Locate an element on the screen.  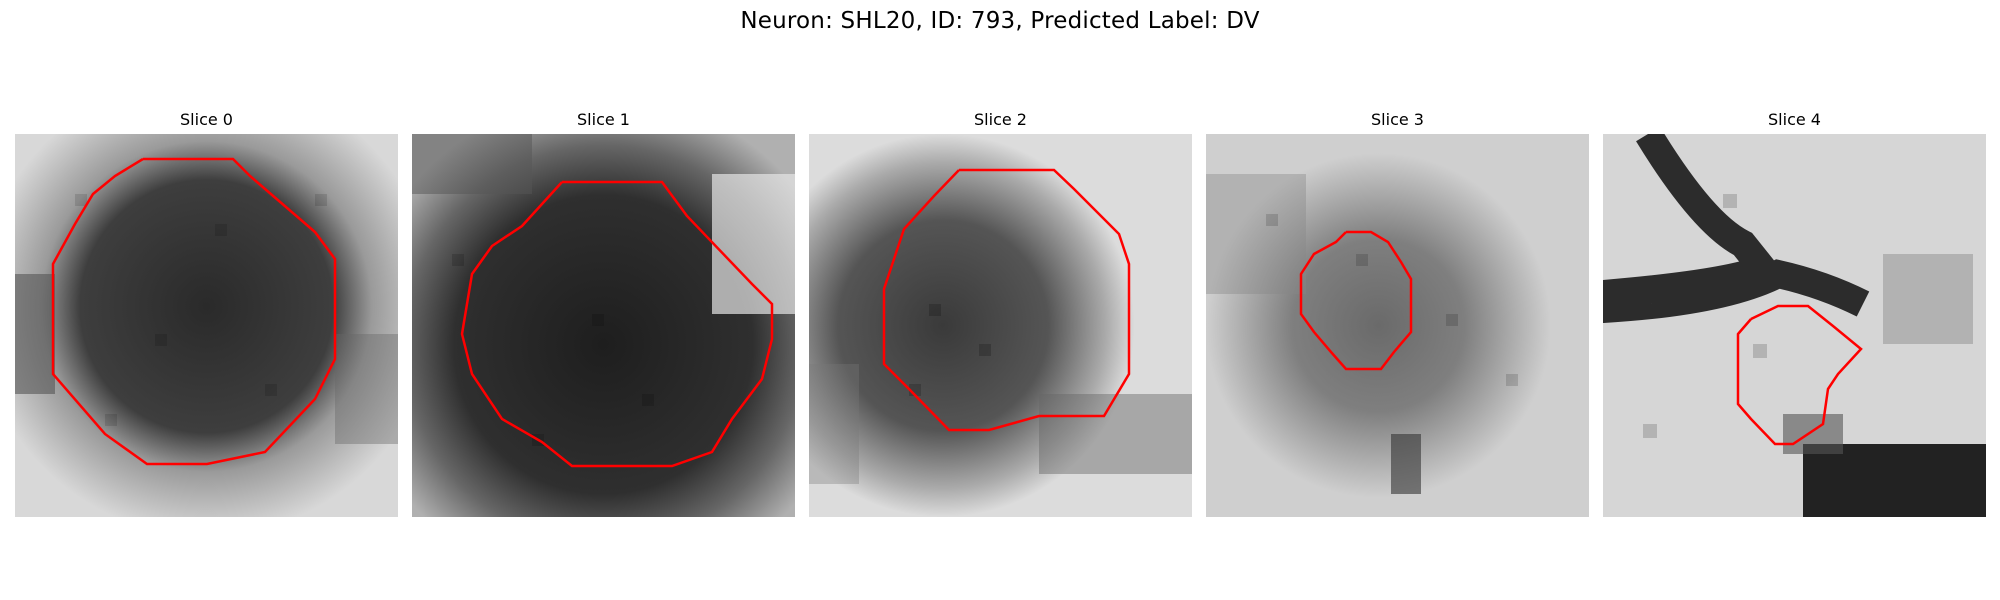
slice-panel-0: Slice 0 is located at coordinates (206, 312).